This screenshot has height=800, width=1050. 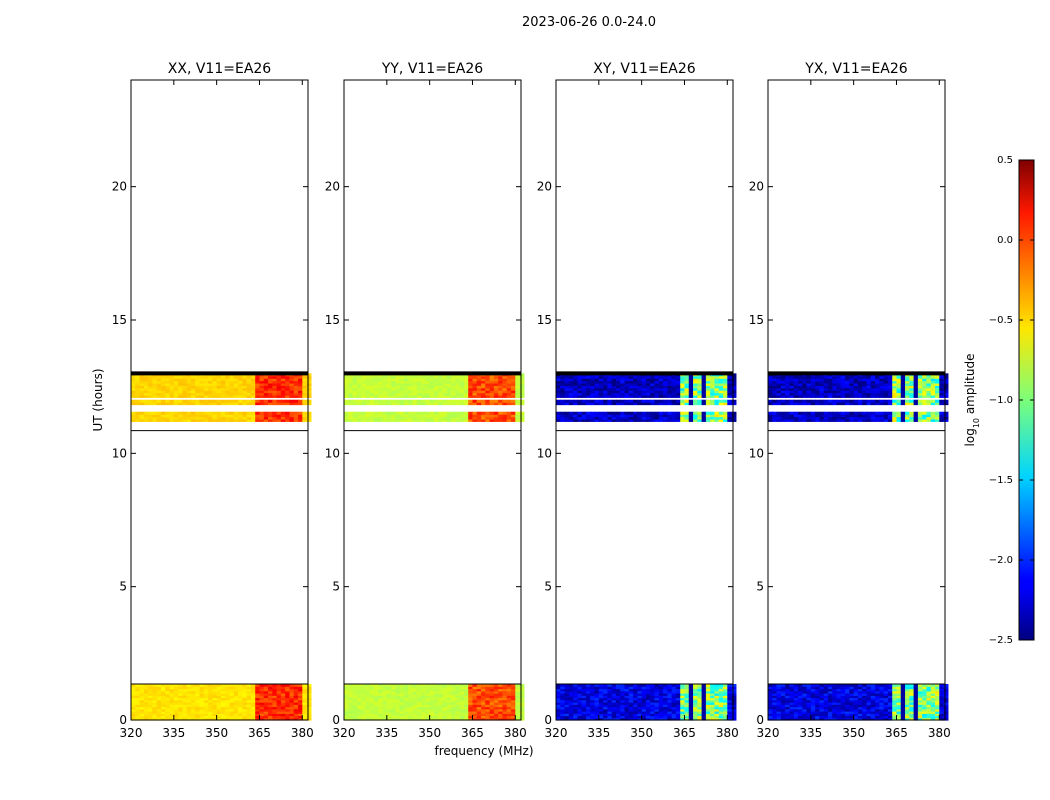 I want to click on x-tick-label: 350, so click(x=641, y=733).